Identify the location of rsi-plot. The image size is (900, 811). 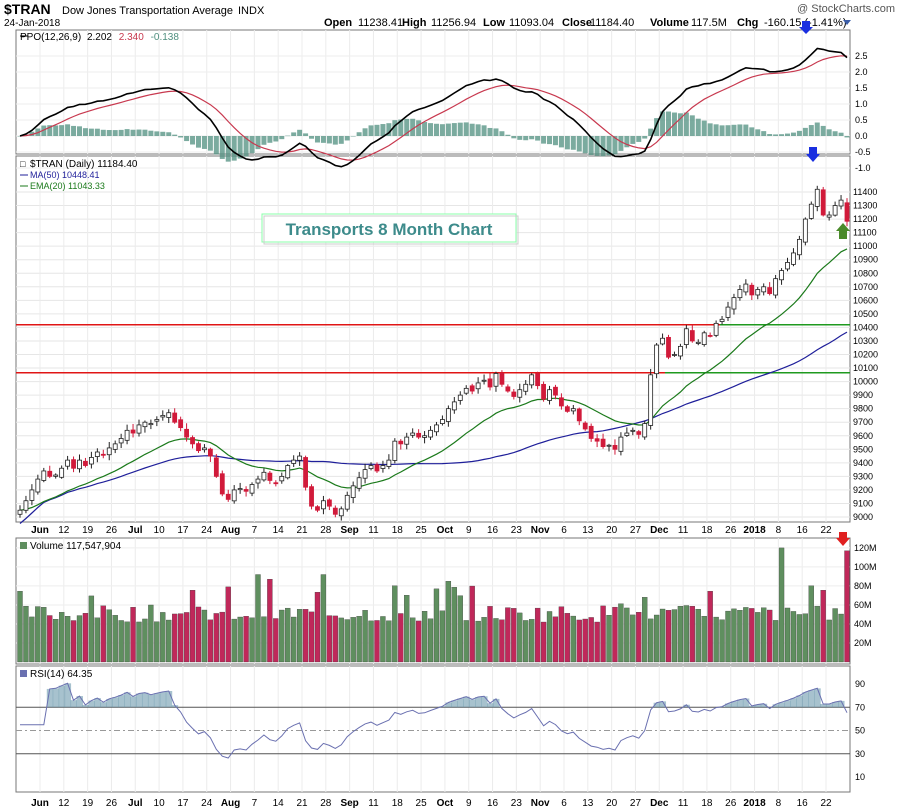
(434, 720).